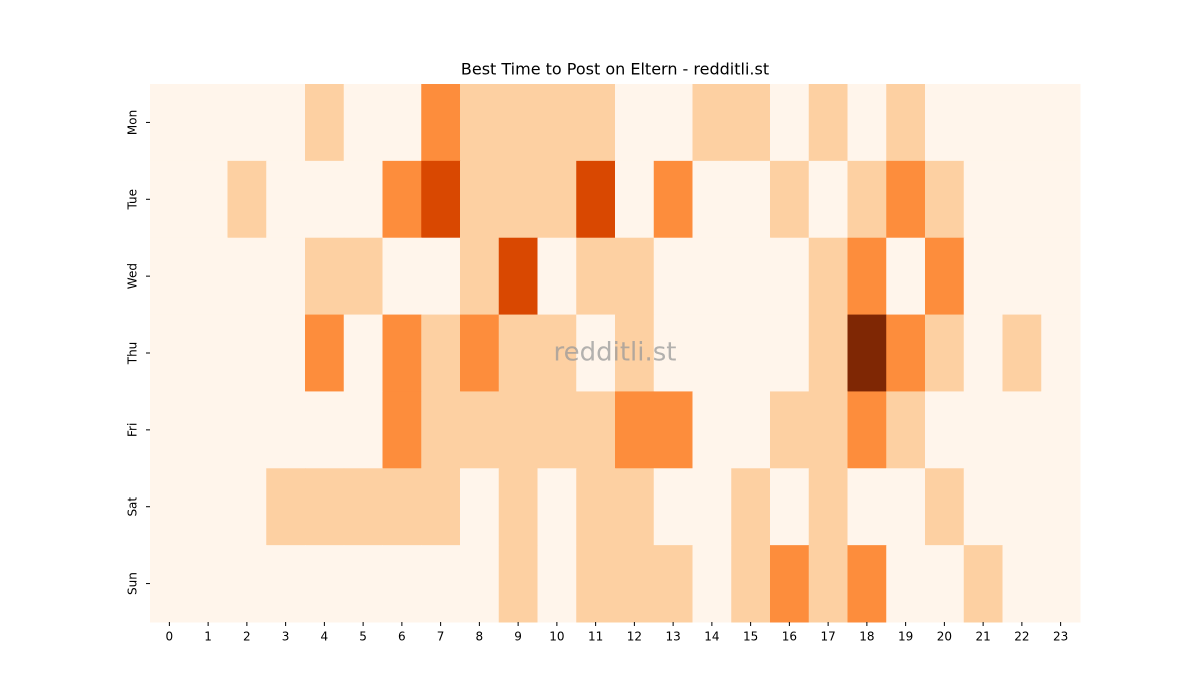 The image size is (1200, 700). I want to click on y-tick-label: Sun, so click(133, 583).